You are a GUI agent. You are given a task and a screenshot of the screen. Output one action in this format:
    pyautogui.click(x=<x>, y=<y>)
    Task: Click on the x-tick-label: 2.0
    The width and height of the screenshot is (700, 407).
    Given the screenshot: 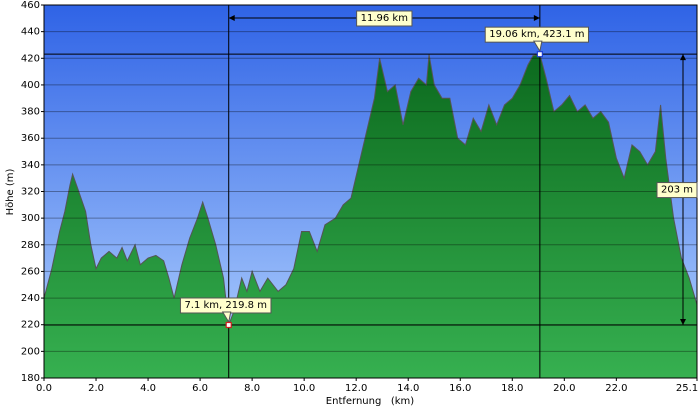 What is the action you would take?
    pyautogui.click(x=96, y=388)
    